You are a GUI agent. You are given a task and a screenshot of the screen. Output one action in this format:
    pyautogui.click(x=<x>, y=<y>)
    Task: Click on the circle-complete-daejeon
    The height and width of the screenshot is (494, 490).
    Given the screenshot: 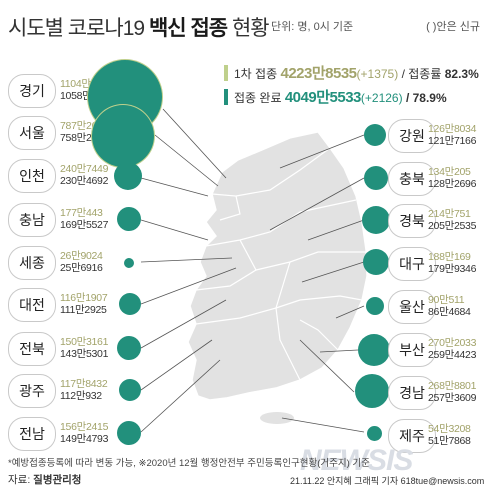 What is the action you would take?
    pyautogui.click(x=130, y=304)
    